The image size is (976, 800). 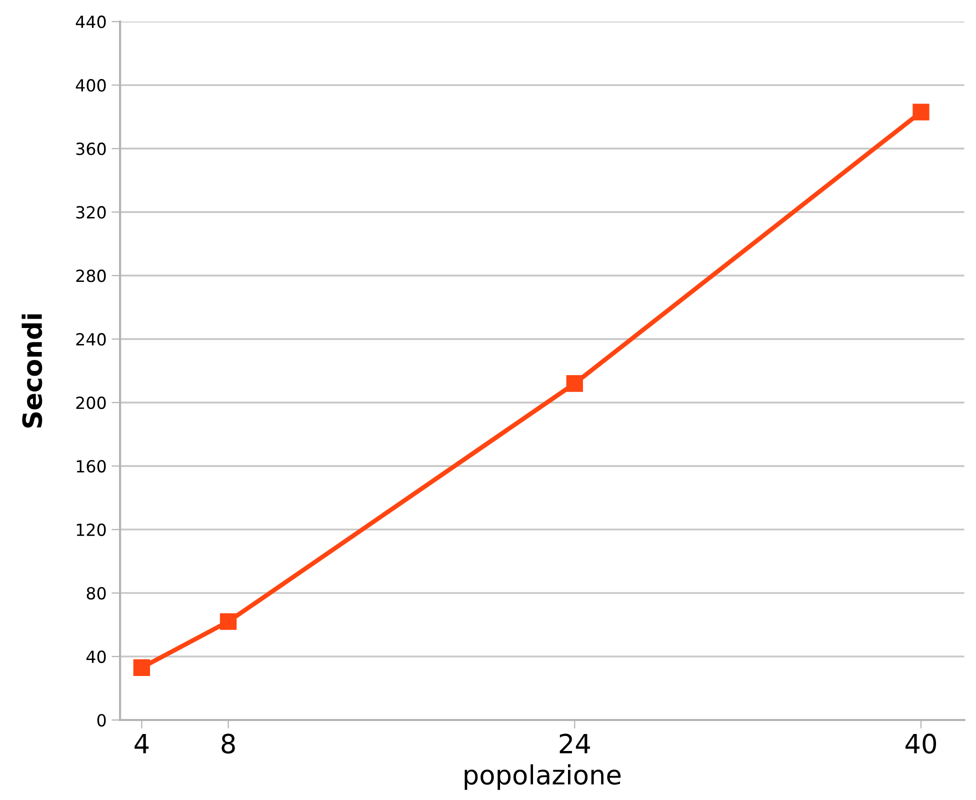 What do you see at coordinates (91, 403) in the screenshot?
I see `y-tick-label: 200` at bounding box center [91, 403].